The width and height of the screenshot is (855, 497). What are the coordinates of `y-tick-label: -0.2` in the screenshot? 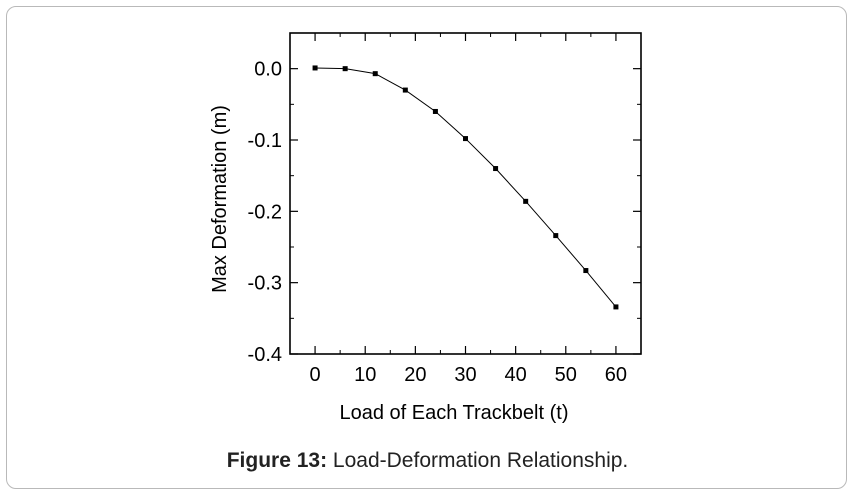 It's located at (265, 212).